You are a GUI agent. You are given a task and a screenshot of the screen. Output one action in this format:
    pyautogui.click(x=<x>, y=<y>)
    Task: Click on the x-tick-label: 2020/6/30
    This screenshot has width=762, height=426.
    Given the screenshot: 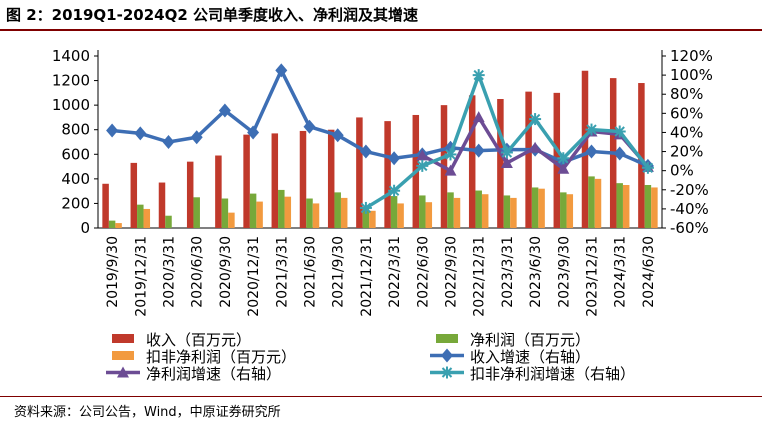 What is the action you would take?
    pyautogui.click(x=198, y=272)
    